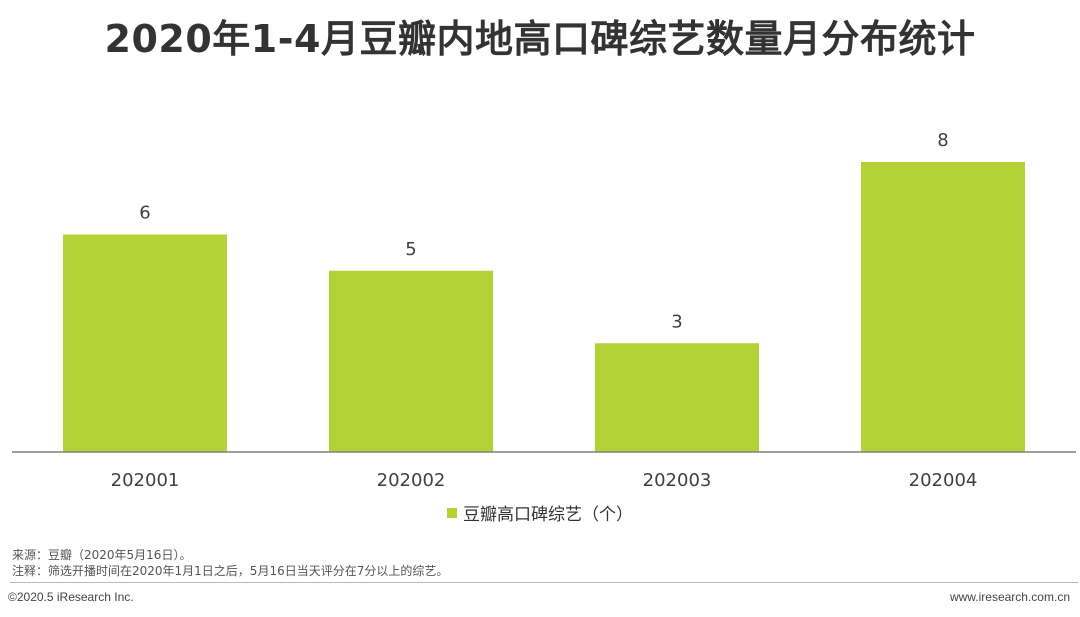  What do you see at coordinates (548, 515) in the screenshot?
I see `legend-label: 豆瓣高口碑综艺（个）` at bounding box center [548, 515].